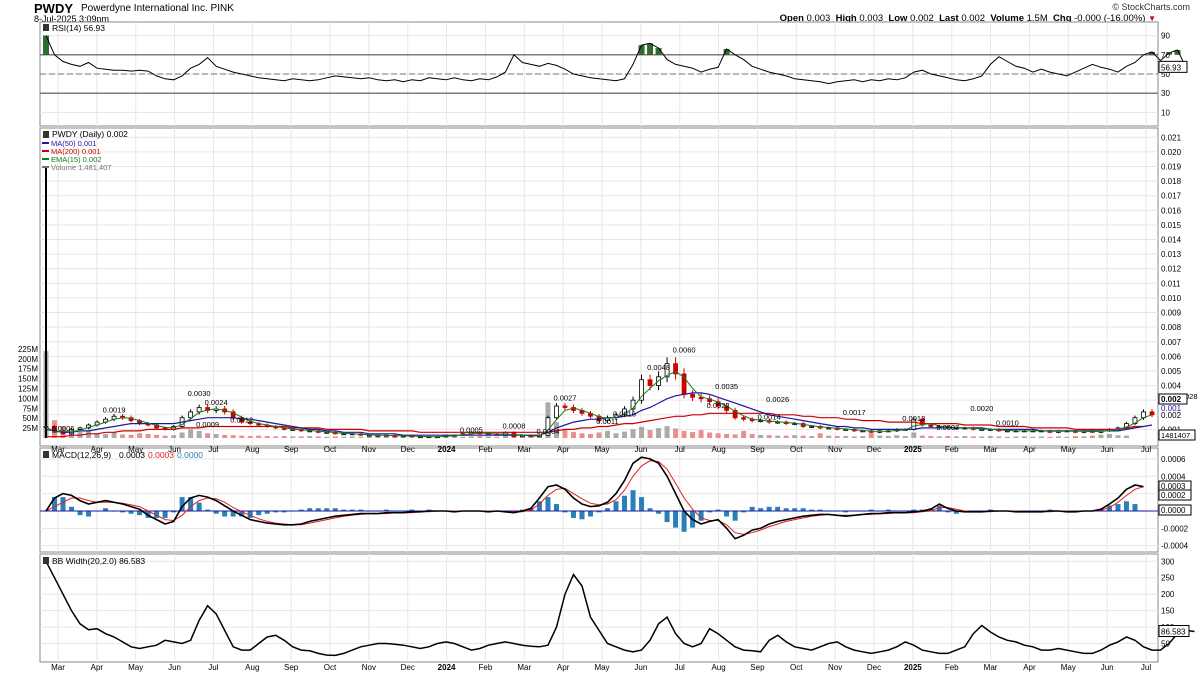 Image resolution: width=1200 pixels, height=675 pixels. I want to click on price-y-tick-label: 0.012, so click(1171, 269).